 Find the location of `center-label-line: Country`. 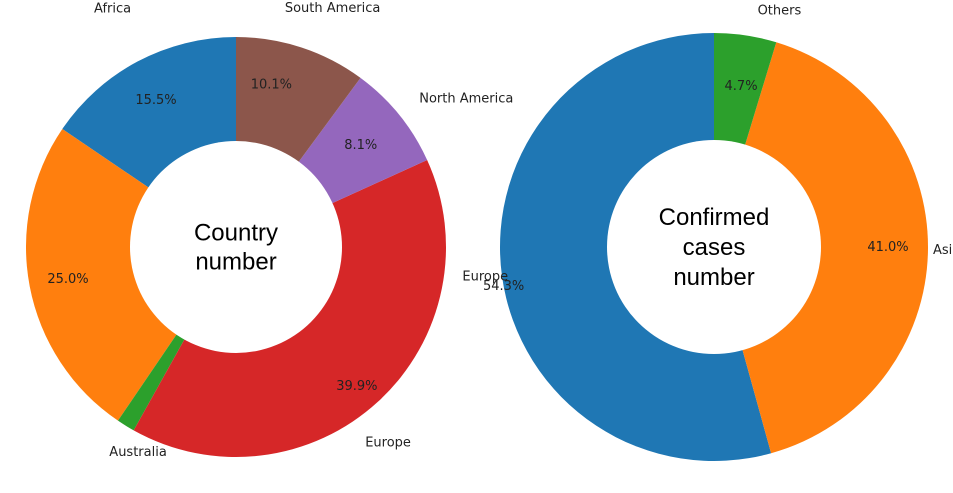

center-label-line: Country is located at coordinates (236, 233).